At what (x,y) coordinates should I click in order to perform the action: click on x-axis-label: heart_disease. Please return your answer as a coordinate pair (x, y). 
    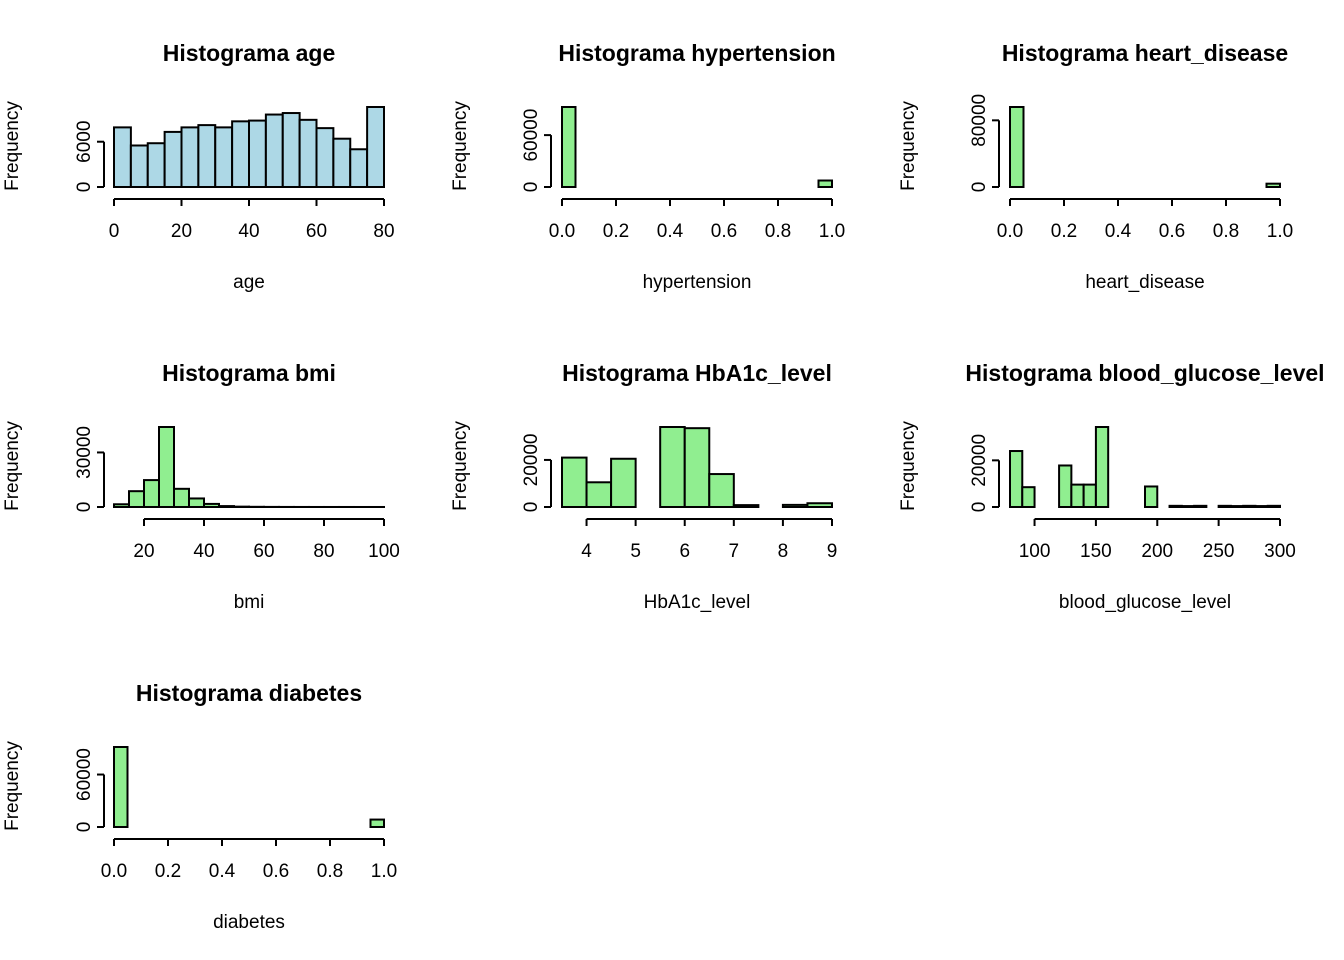
    Looking at the image, I should click on (1144, 282).